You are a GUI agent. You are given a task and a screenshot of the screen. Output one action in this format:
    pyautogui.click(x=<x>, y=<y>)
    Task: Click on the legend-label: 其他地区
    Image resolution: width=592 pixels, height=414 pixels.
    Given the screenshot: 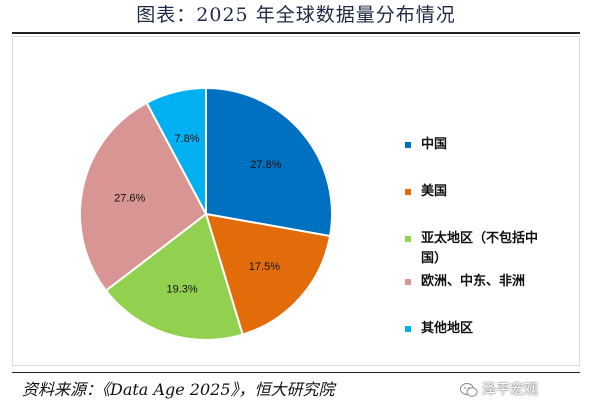 What is the action you would take?
    pyautogui.click(x=447, y=328)
    